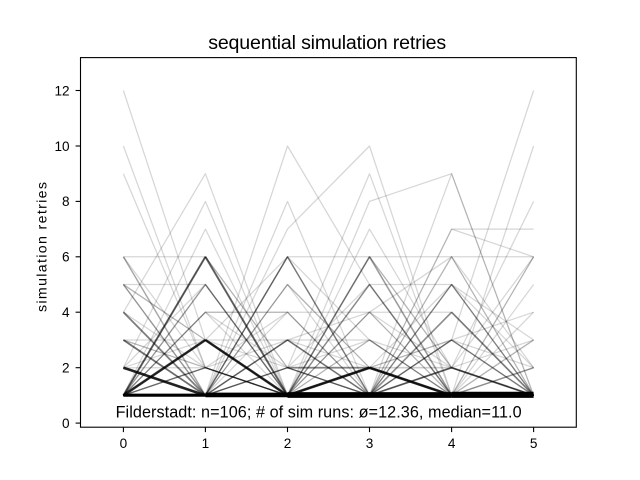 This screenshot has height=480, width=640. I want to click on svg-text: 10, so click(62, 146).